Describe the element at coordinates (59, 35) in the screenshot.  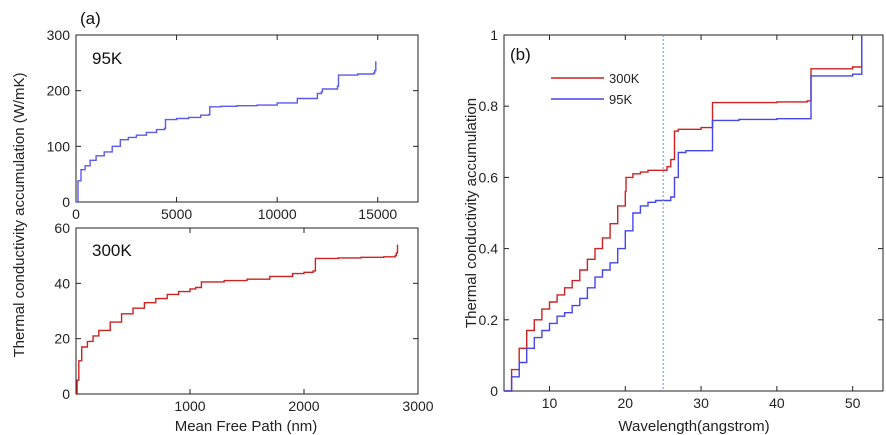
I see `y-tick-label: 300` at that location.